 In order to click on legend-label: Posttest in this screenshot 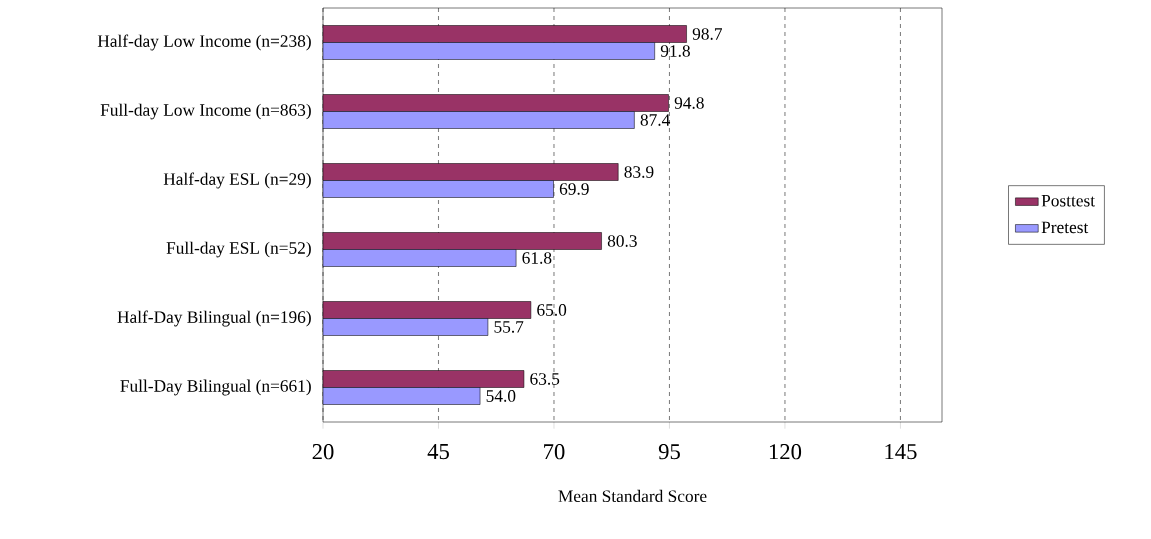, I will do `click(1068, 200)`.